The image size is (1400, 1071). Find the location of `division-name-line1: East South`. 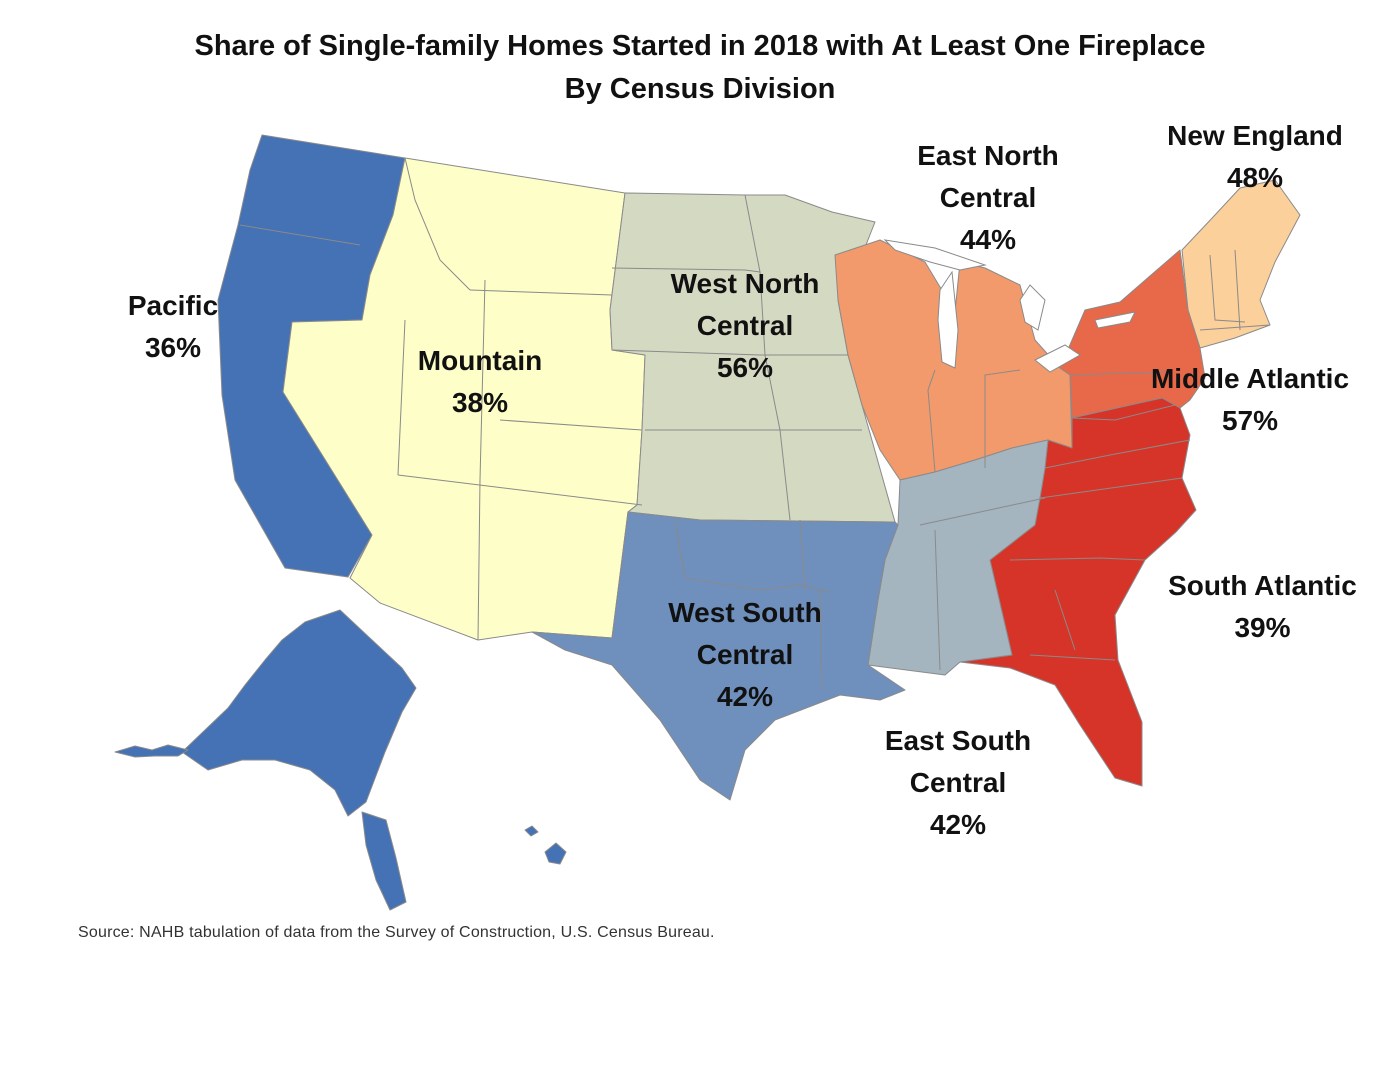

division-name-line1: East South is located at coordinates (958, 740).